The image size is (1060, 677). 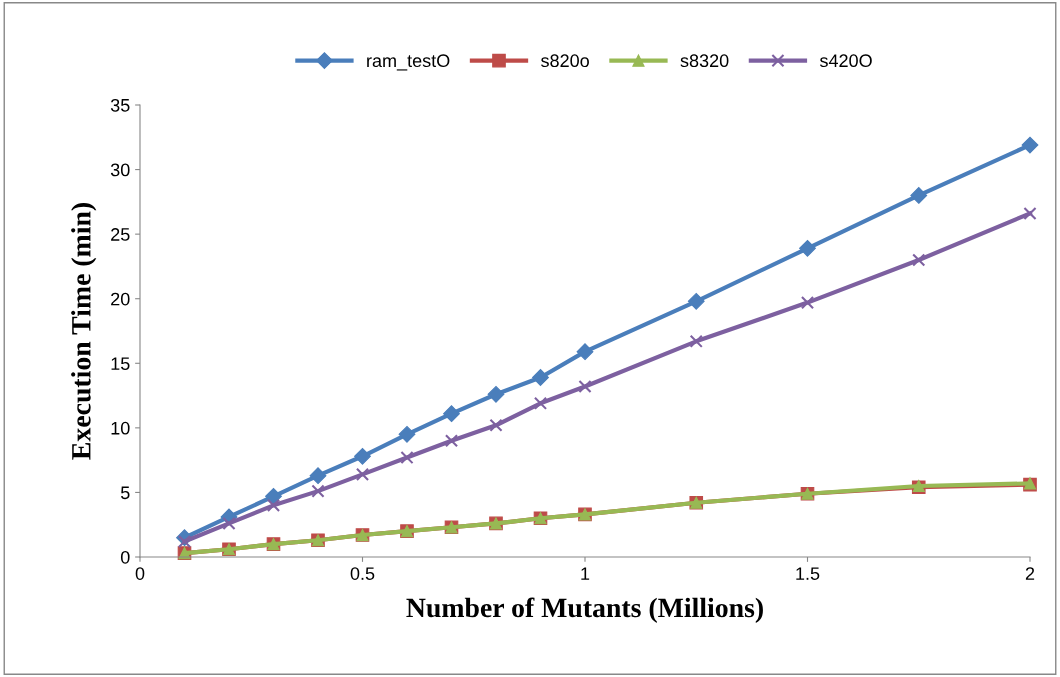 What do you see at coordinates (584, 610) in the screenshot?
I see `x-axis-title: Number of Mutants (Millions)` at bounding box center [584, 610].